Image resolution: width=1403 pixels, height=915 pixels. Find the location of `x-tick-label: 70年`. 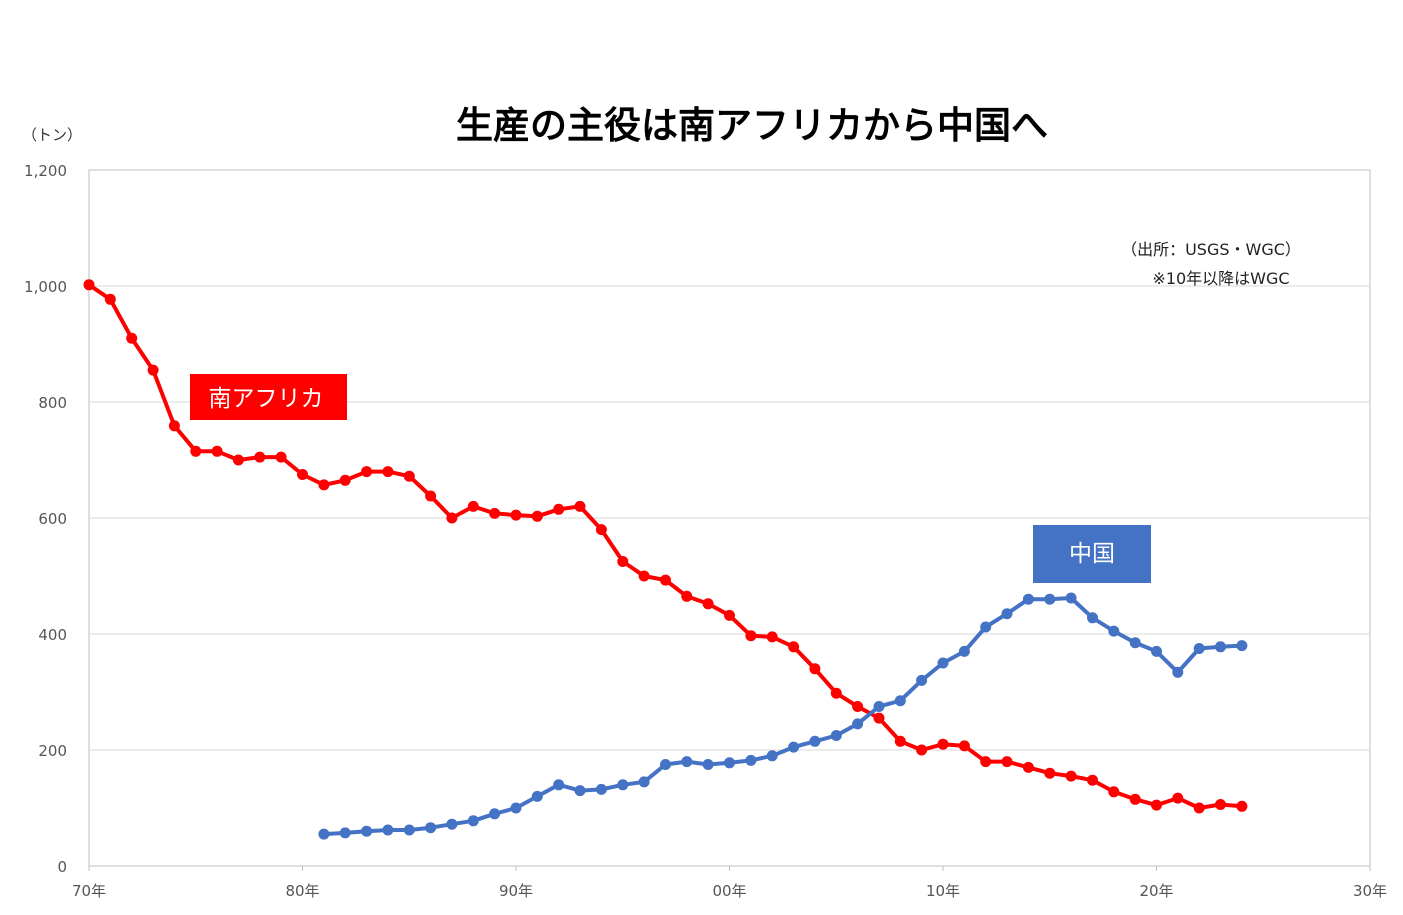

x-tick-label: 70年 is located at coordinates (89, 891).